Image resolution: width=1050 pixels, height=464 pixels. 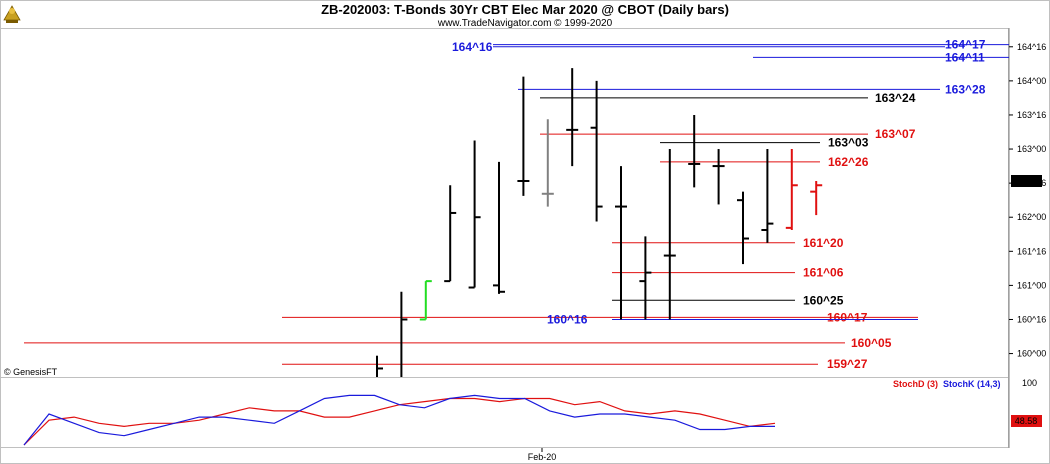 What do you see at coordinates (965, 45) in the screenshot?
I see `level-label: 164^17` at bounding box center [965, 45].